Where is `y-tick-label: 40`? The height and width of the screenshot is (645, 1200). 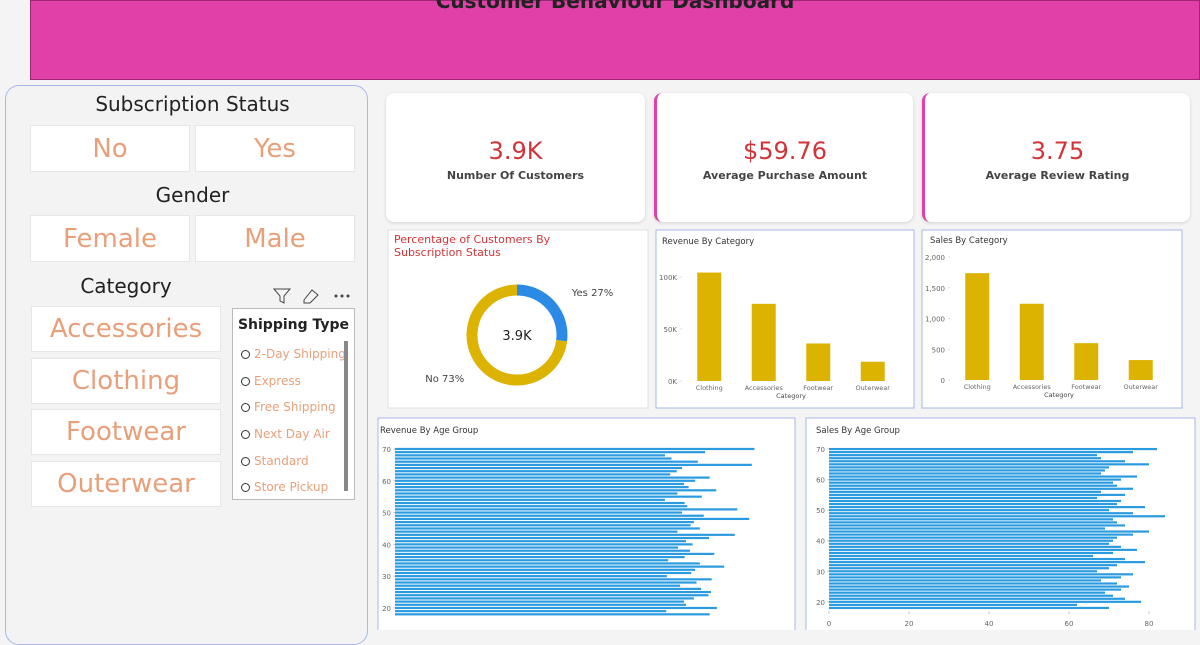
y-tick-label: 40 is located at coordinates (820, 542).